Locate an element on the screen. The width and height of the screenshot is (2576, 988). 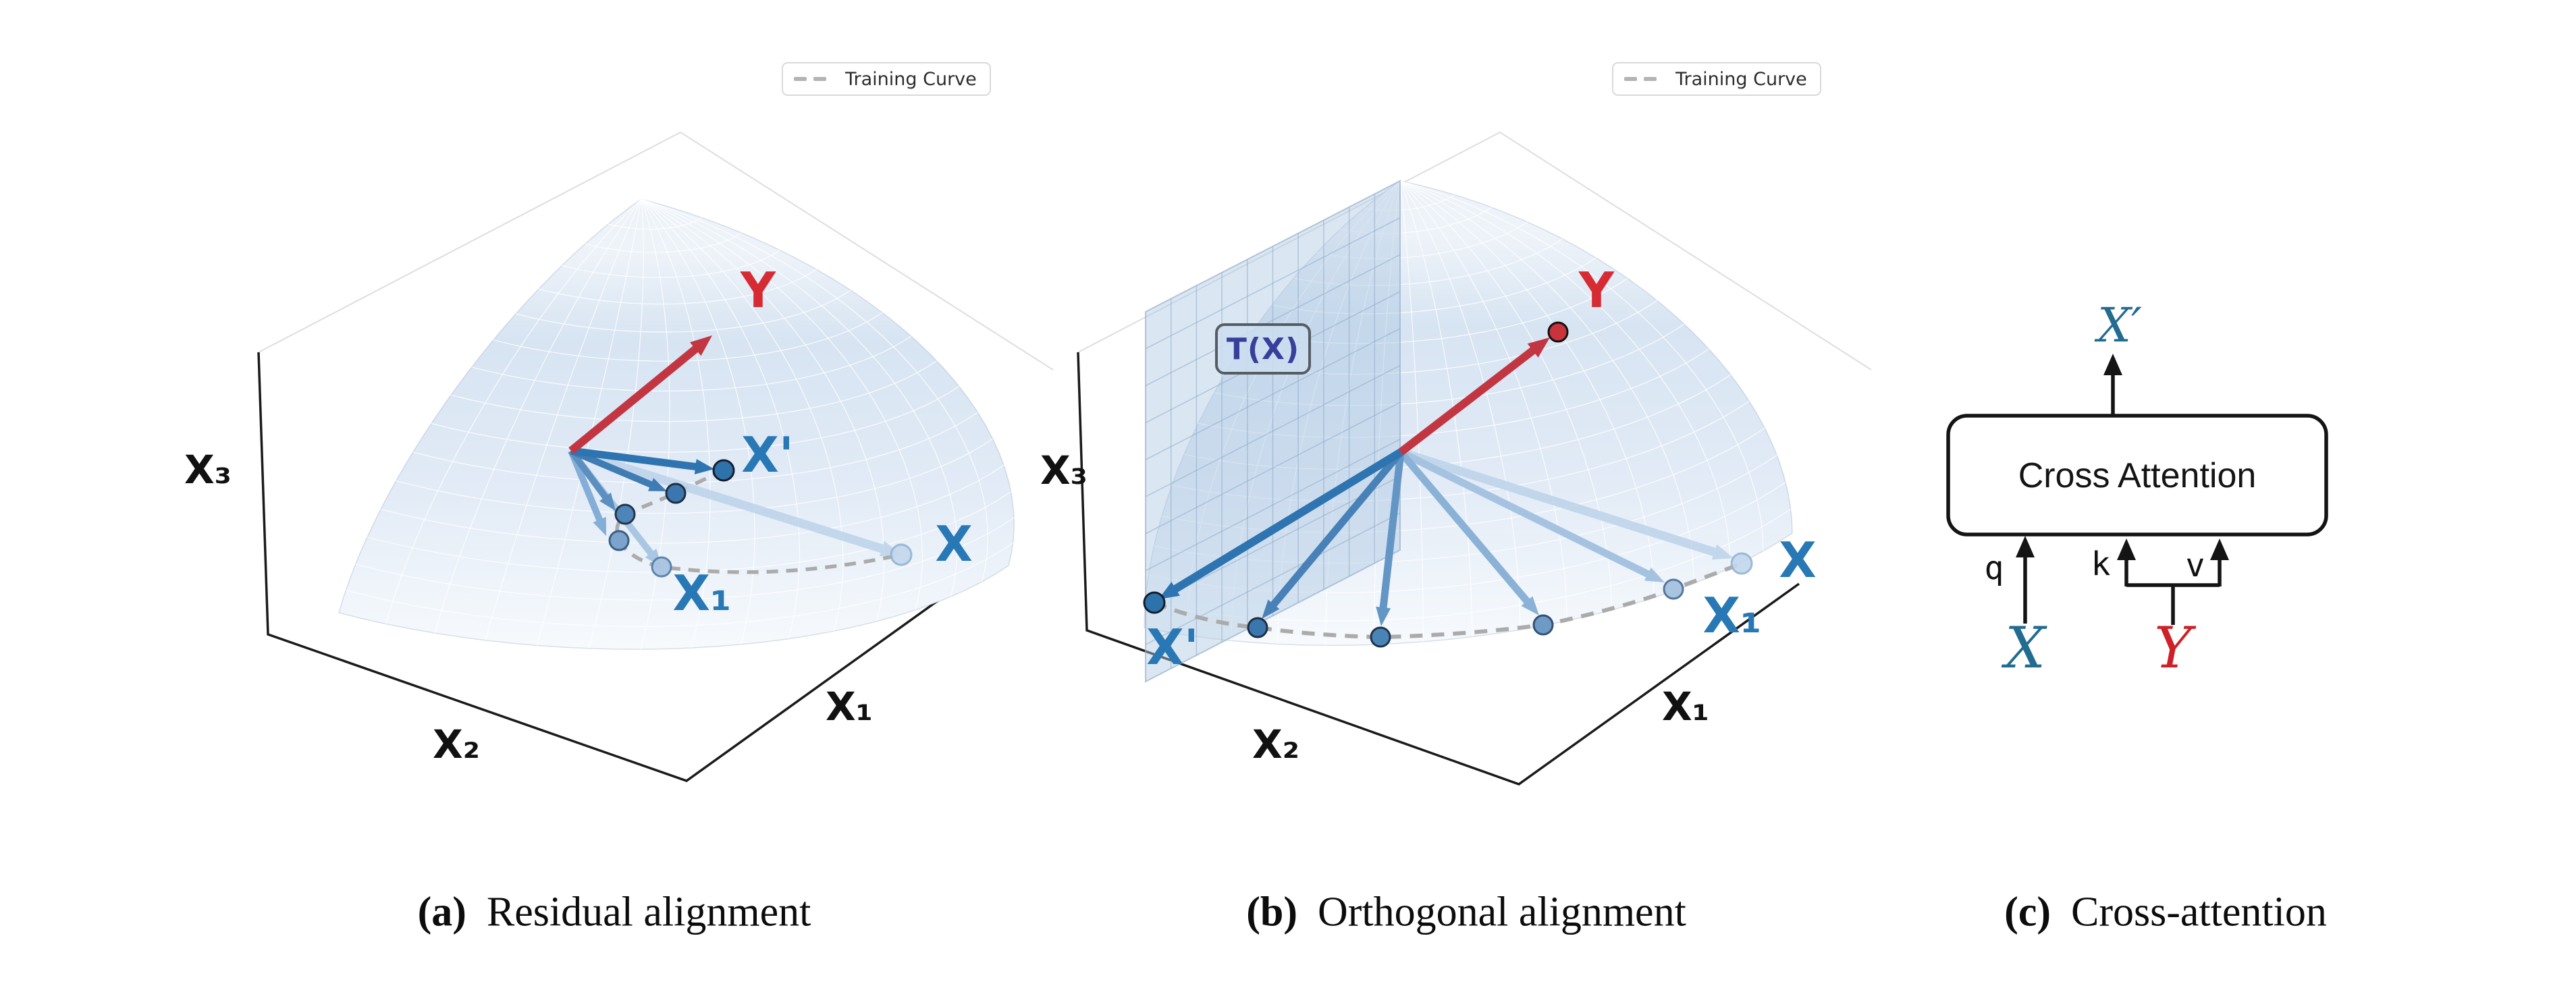
point-y-target is located at coordinates (1558, 332).